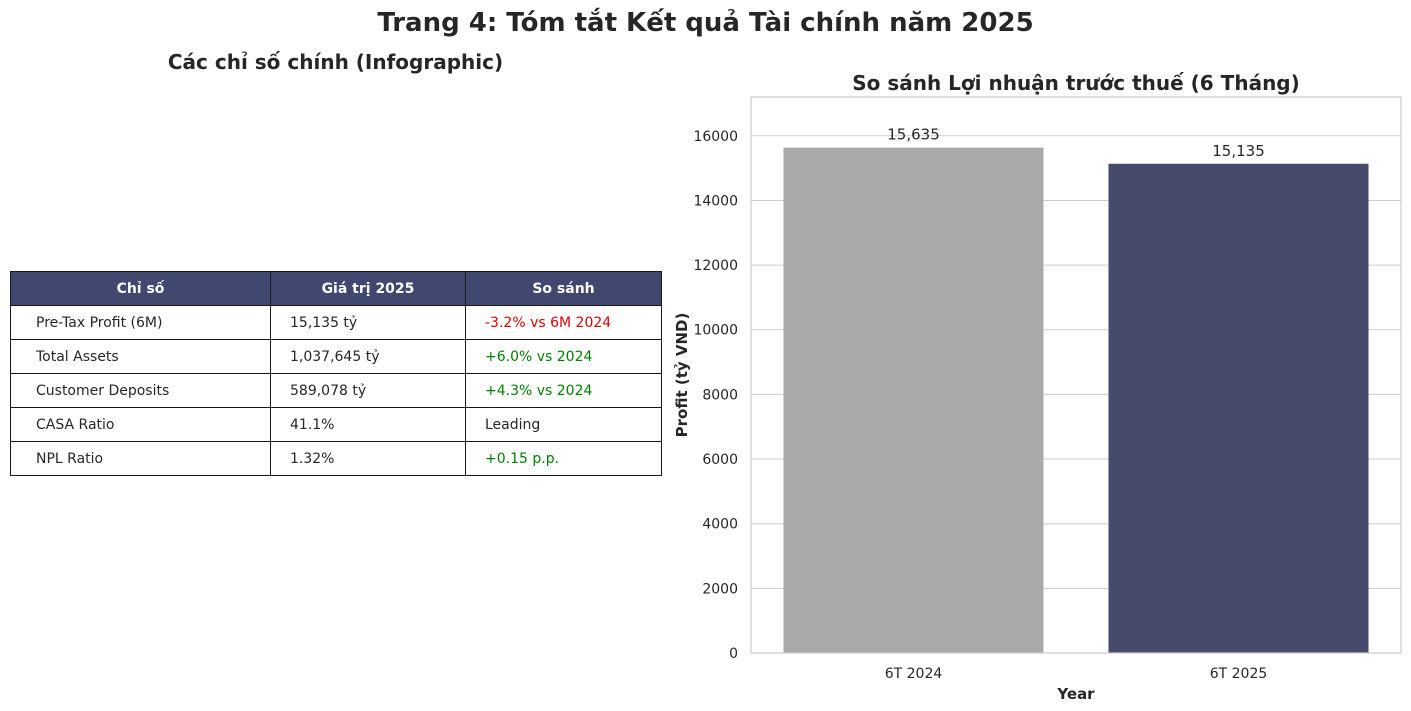  Describe the element at coordinates (720, 525) in the screenshot. I see `y-tick-label: 4000` at that location.